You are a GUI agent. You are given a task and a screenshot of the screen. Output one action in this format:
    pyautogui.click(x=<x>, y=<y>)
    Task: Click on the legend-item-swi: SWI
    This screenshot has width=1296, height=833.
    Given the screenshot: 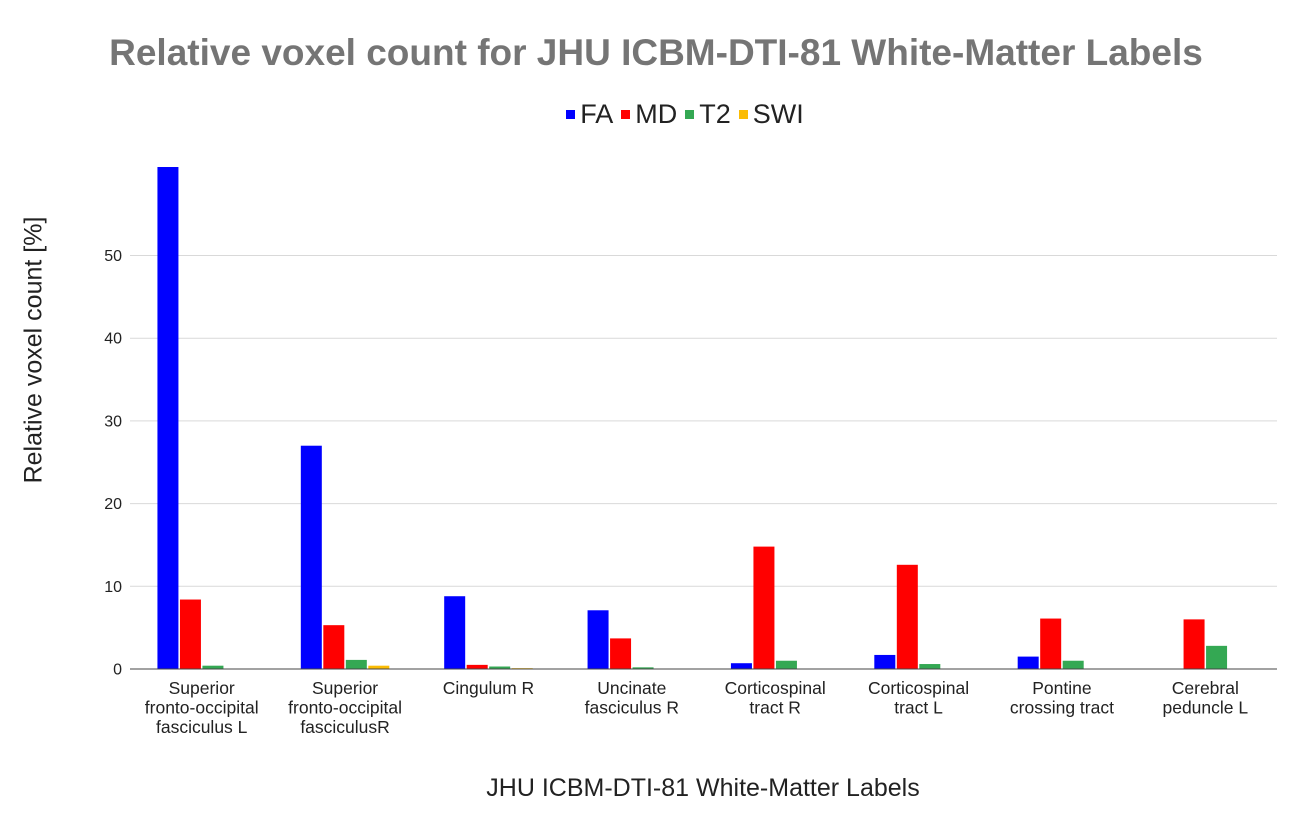 What is the action you would take?
    pyautogui.click(x=771, y=114)
    